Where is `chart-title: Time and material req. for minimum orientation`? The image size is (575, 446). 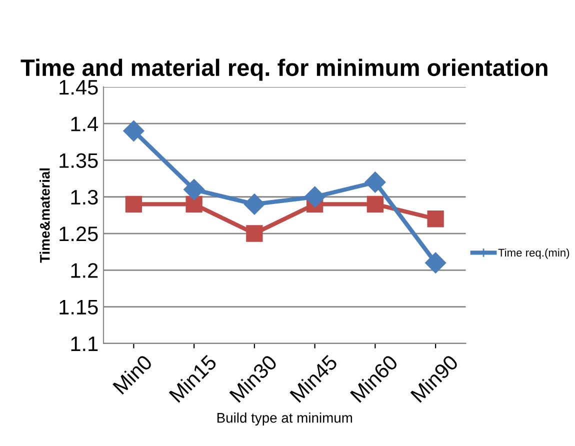
chart-title: Time and material req. for minimum orientation is located at coordinates (284, 69).